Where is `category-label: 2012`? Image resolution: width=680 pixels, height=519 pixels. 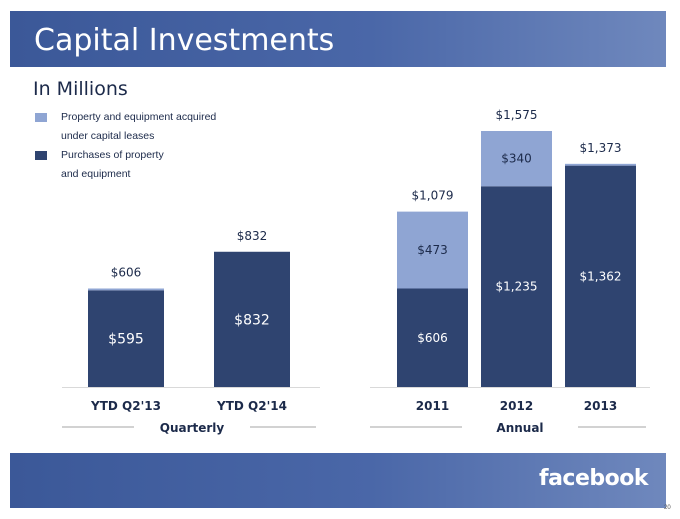 category-label: 2012 is located at coordinates (516, 406).